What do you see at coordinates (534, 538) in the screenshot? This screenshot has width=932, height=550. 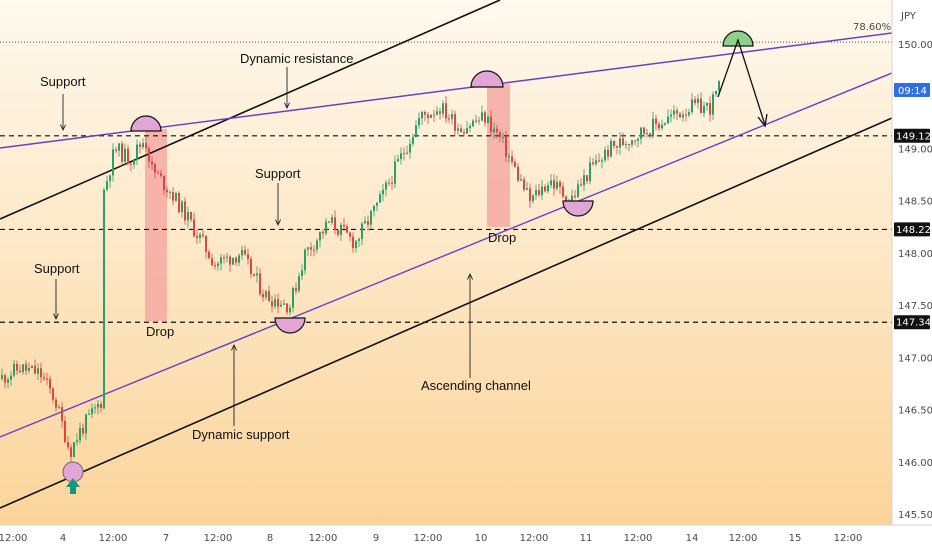 I see `time-tick-10: 12:00` at bounding box center [534, 538].